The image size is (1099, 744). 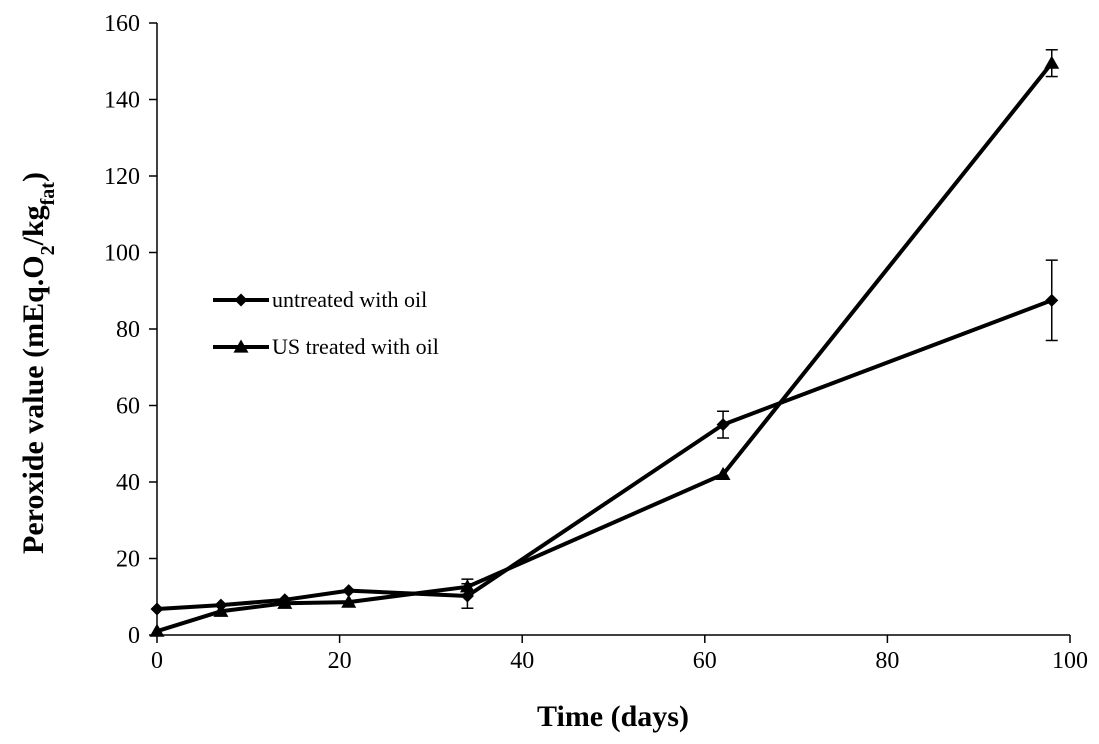 What do you see at coordinates (613, 716) in the screenshot?
I see `x-axis-title: Time (days)` at bounding box center [613, 716].